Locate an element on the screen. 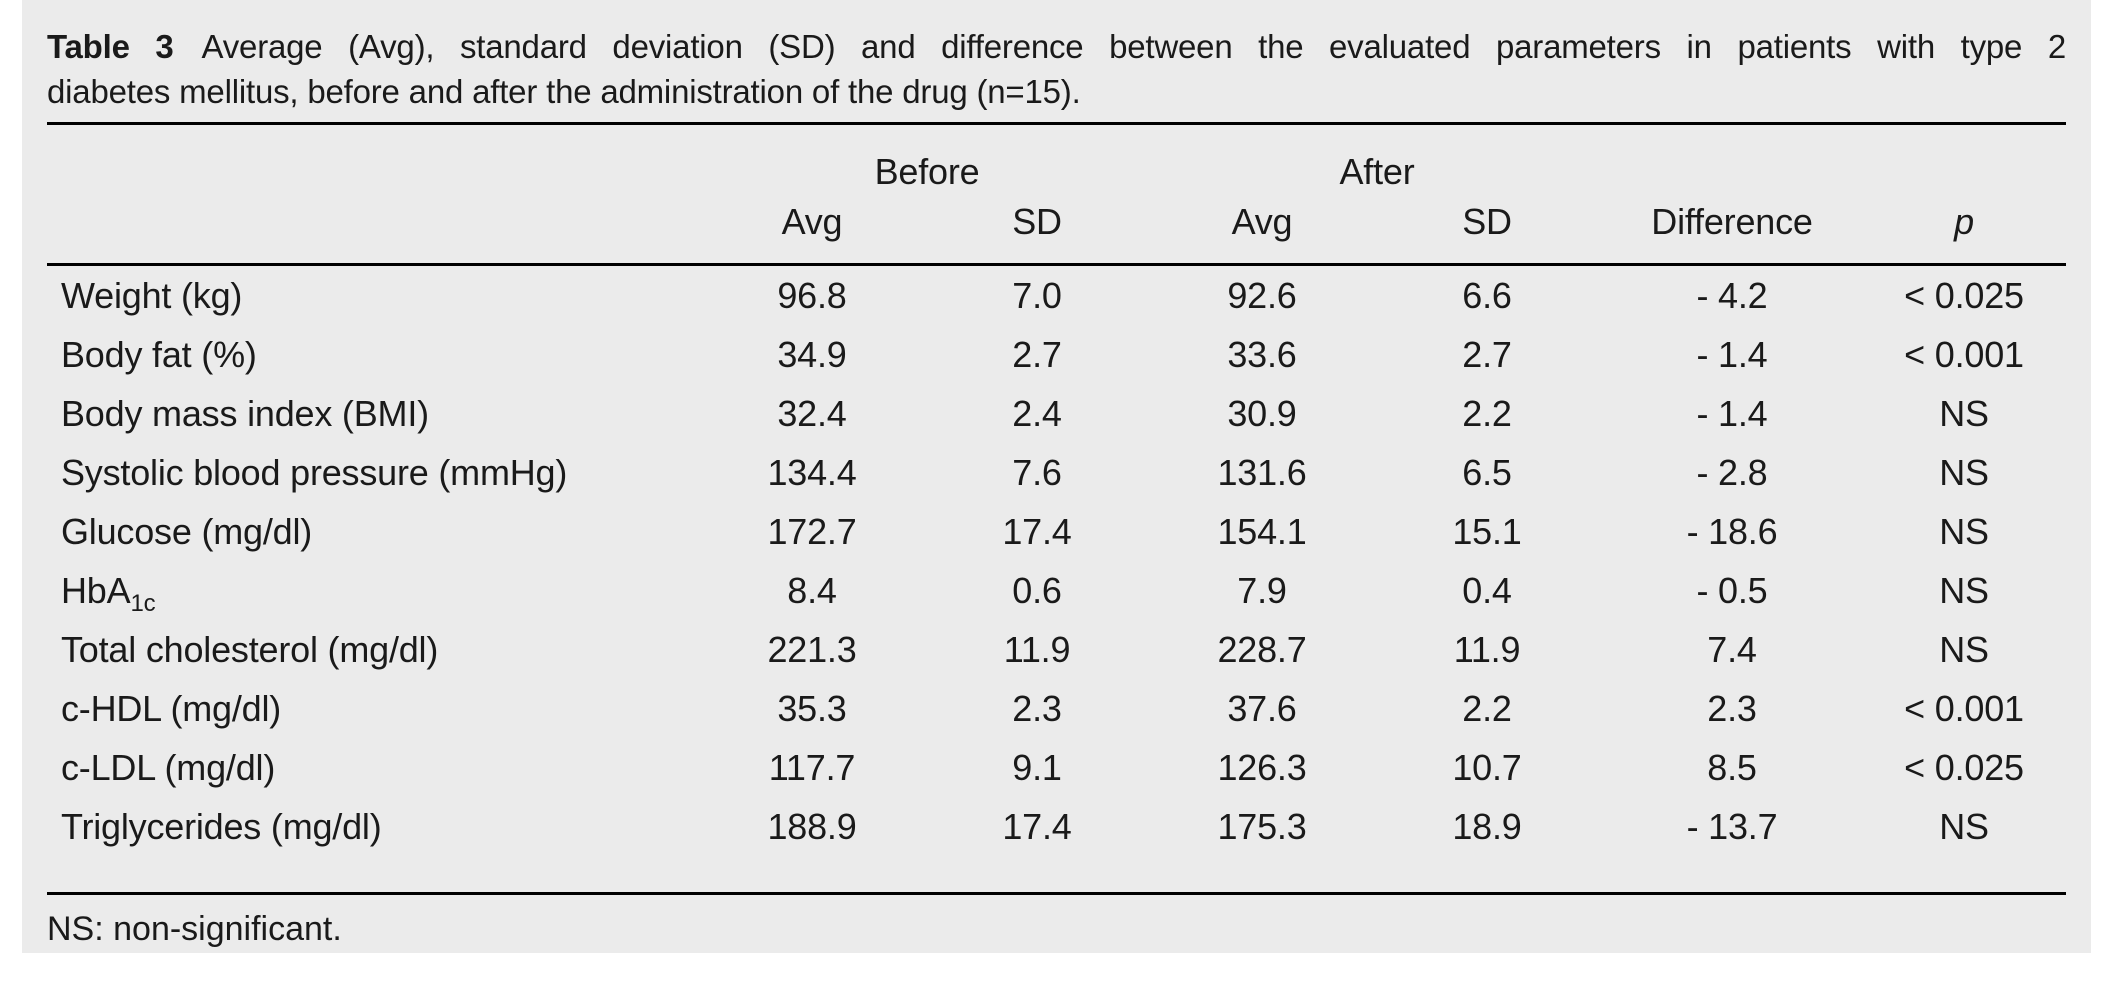  value-cell: 0.4 is located at coordinates (1487, 590).